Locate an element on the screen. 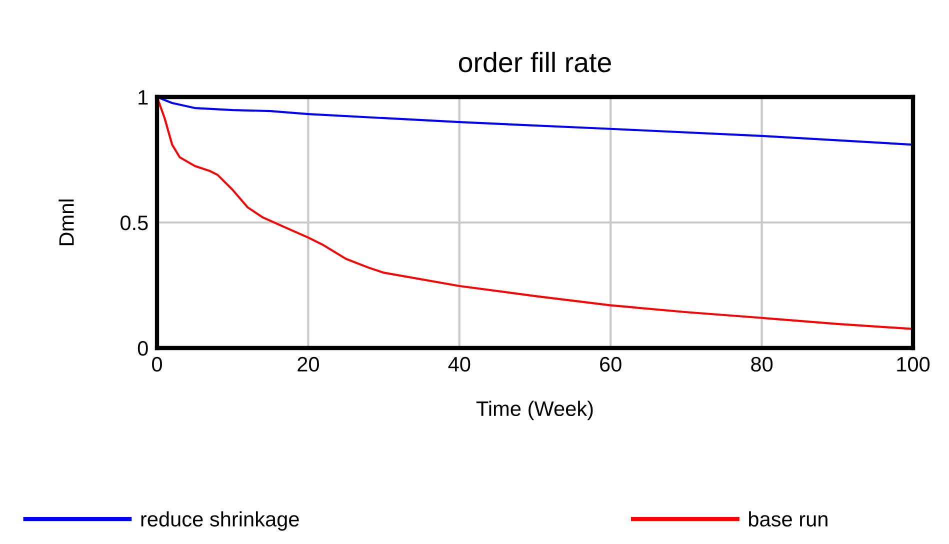 This screenshot has height=544, width=949. y-tick-label: 0.5 is located at coordinates (134, 223).